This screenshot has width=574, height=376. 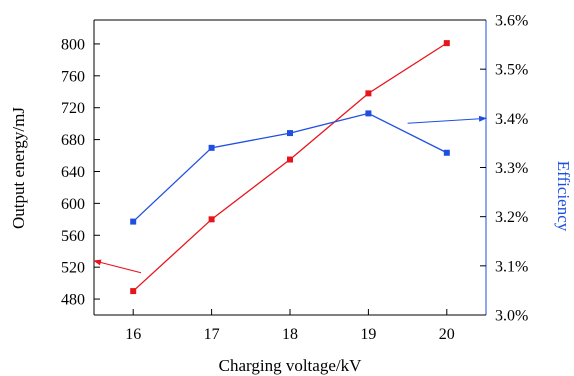 I want to click on right-axis-arrow, so click(x=447, y=119).